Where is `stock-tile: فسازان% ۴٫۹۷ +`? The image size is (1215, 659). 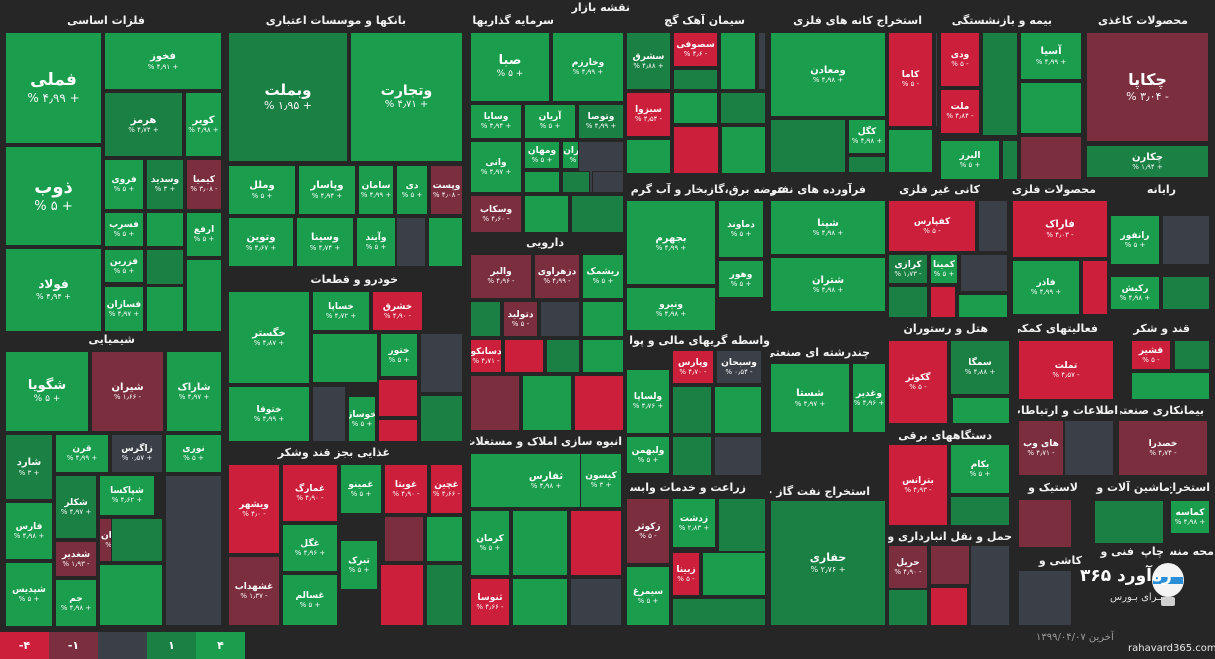 stock-tile: فسازان% ۴٫۹۷ + is located at coordinates (124, 309).